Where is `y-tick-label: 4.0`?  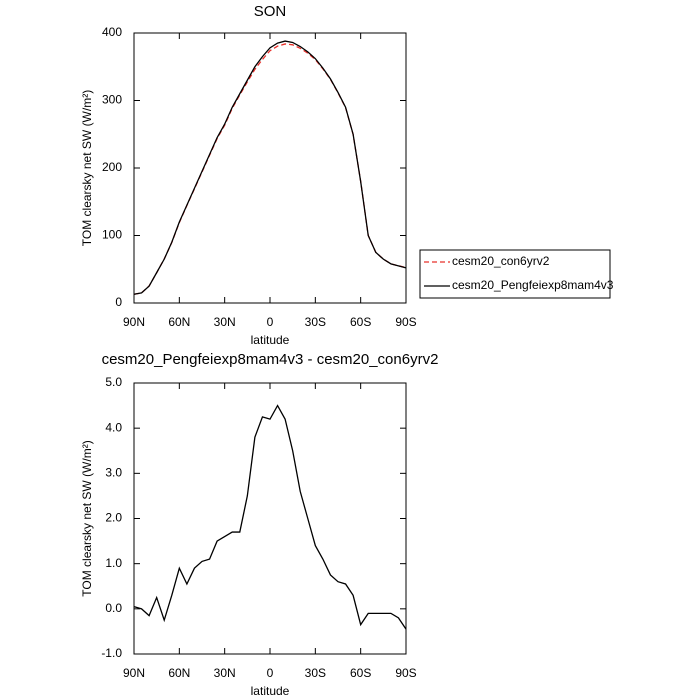
y-tick-label: 4.0 is located at coordinates (113, 427).